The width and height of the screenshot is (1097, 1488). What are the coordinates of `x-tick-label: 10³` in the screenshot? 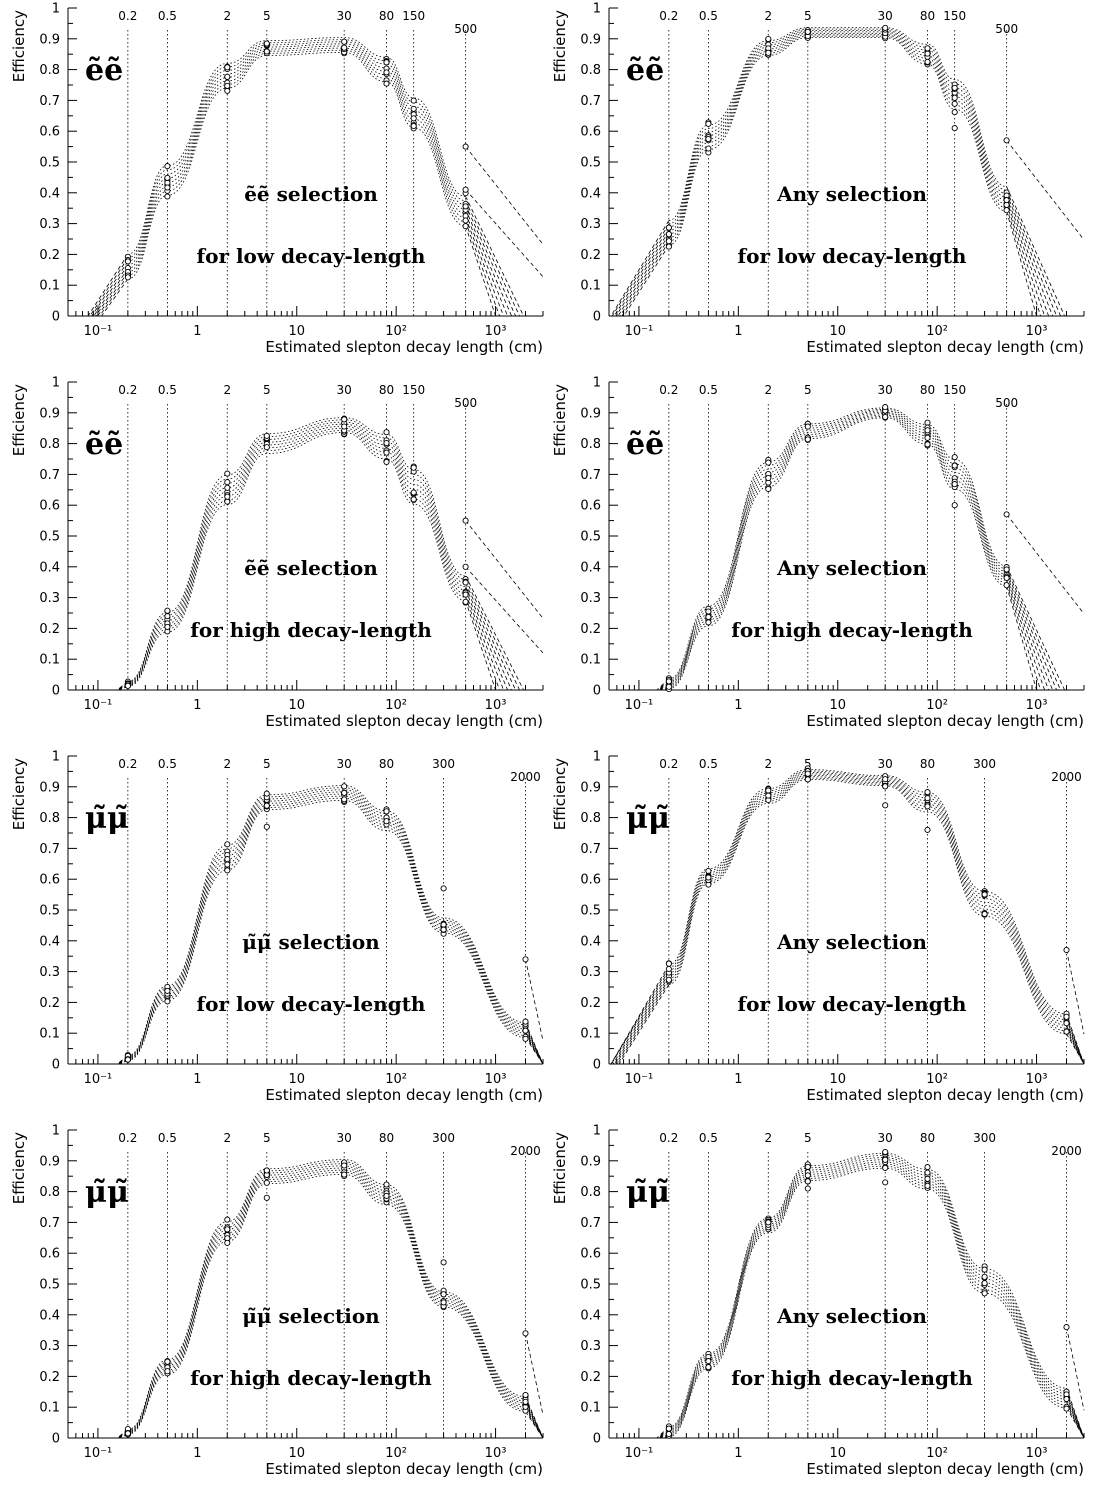 It's located at (1037, 1453).